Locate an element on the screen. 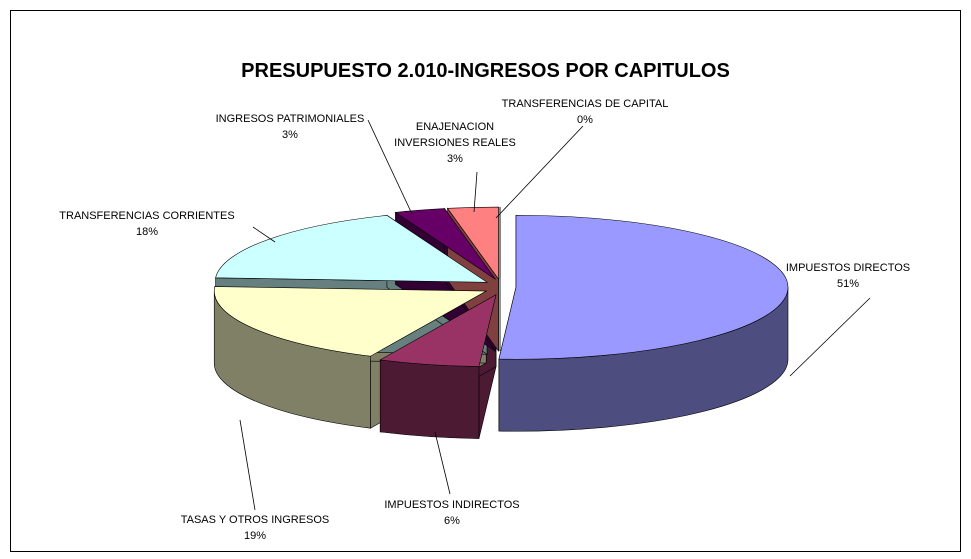  category-label: INGRESOS PATRIMONIALES is located at coordinates (290, 119).